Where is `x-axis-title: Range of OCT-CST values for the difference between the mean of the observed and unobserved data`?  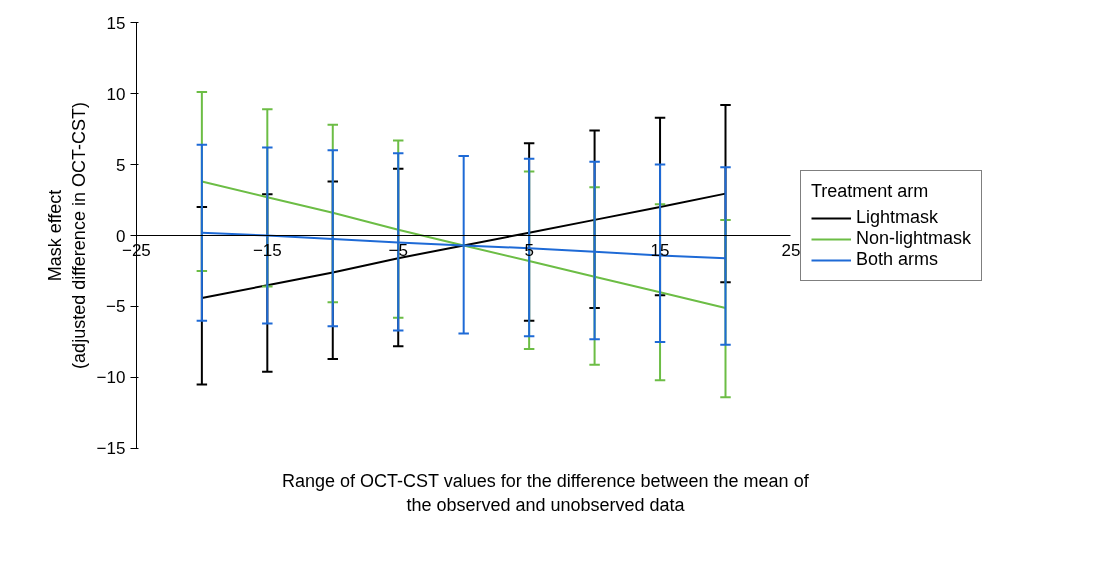 x-axis-title: Range of OCT-CST values for the difference between the mean of the observed and unobserved data is located at coordinates (546, 492).